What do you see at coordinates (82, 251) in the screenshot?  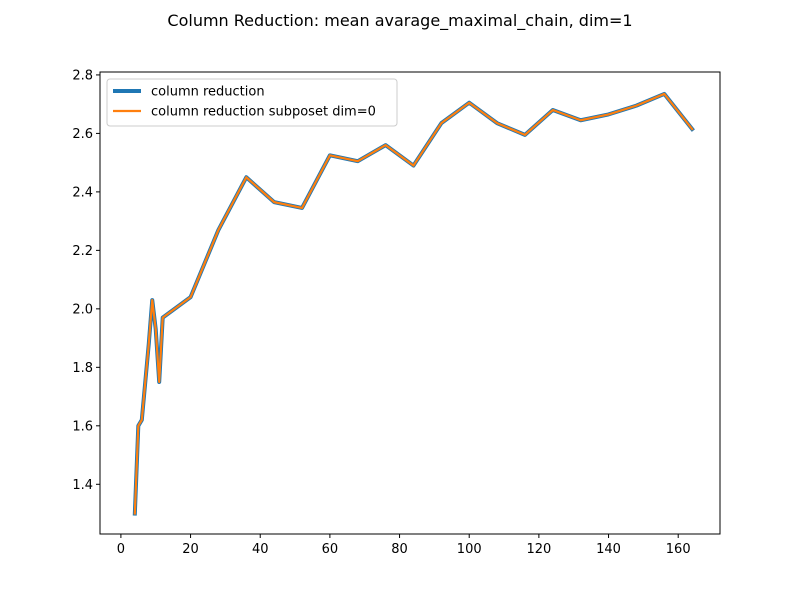 I see `y-tick-label: 2.2` at bounding box center [82, 251].